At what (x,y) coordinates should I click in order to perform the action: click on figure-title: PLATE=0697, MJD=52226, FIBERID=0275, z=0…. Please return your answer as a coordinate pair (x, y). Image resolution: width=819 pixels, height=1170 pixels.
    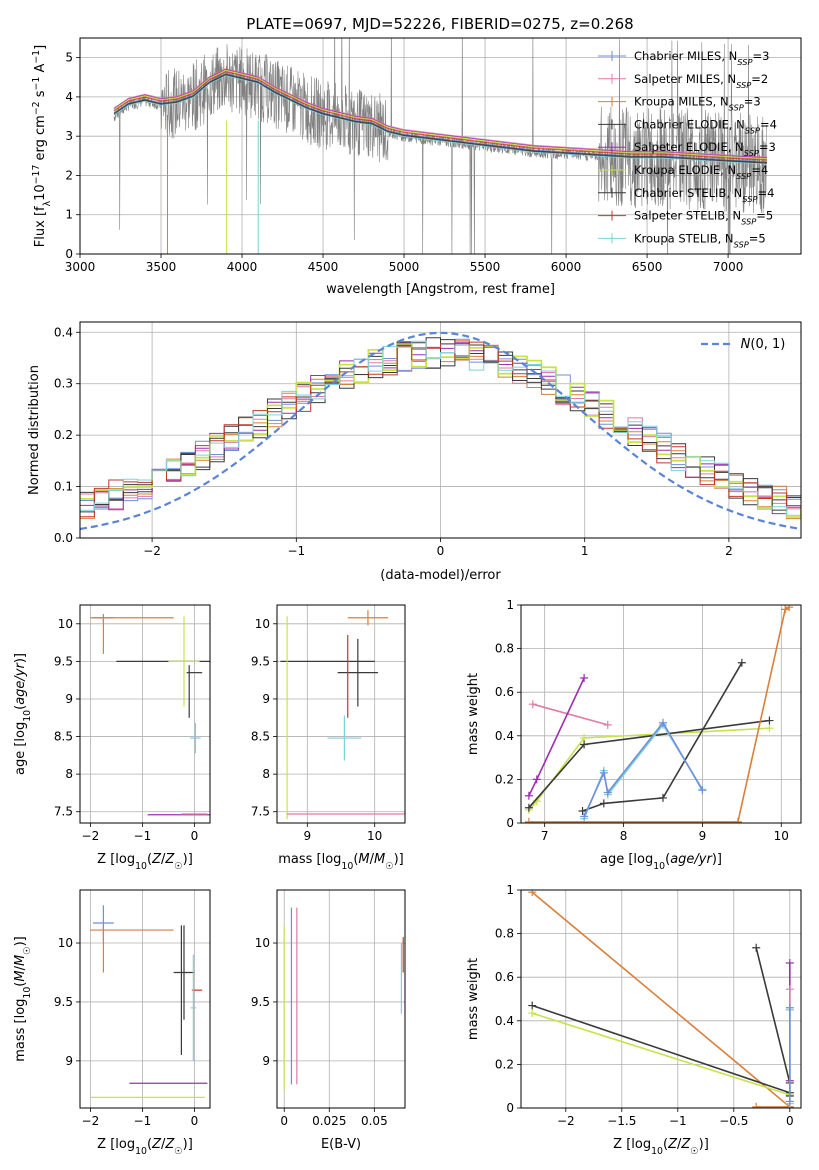
    Looking at the image, I should click on (439, 24).